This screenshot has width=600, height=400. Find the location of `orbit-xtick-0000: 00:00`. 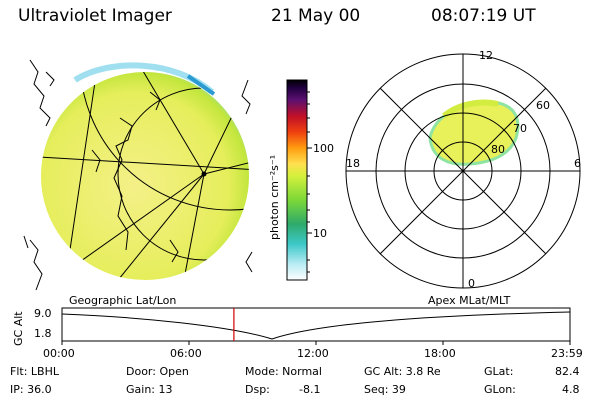

orbit-xtick-0000: 00:00 is located at coordinates (59, 353).